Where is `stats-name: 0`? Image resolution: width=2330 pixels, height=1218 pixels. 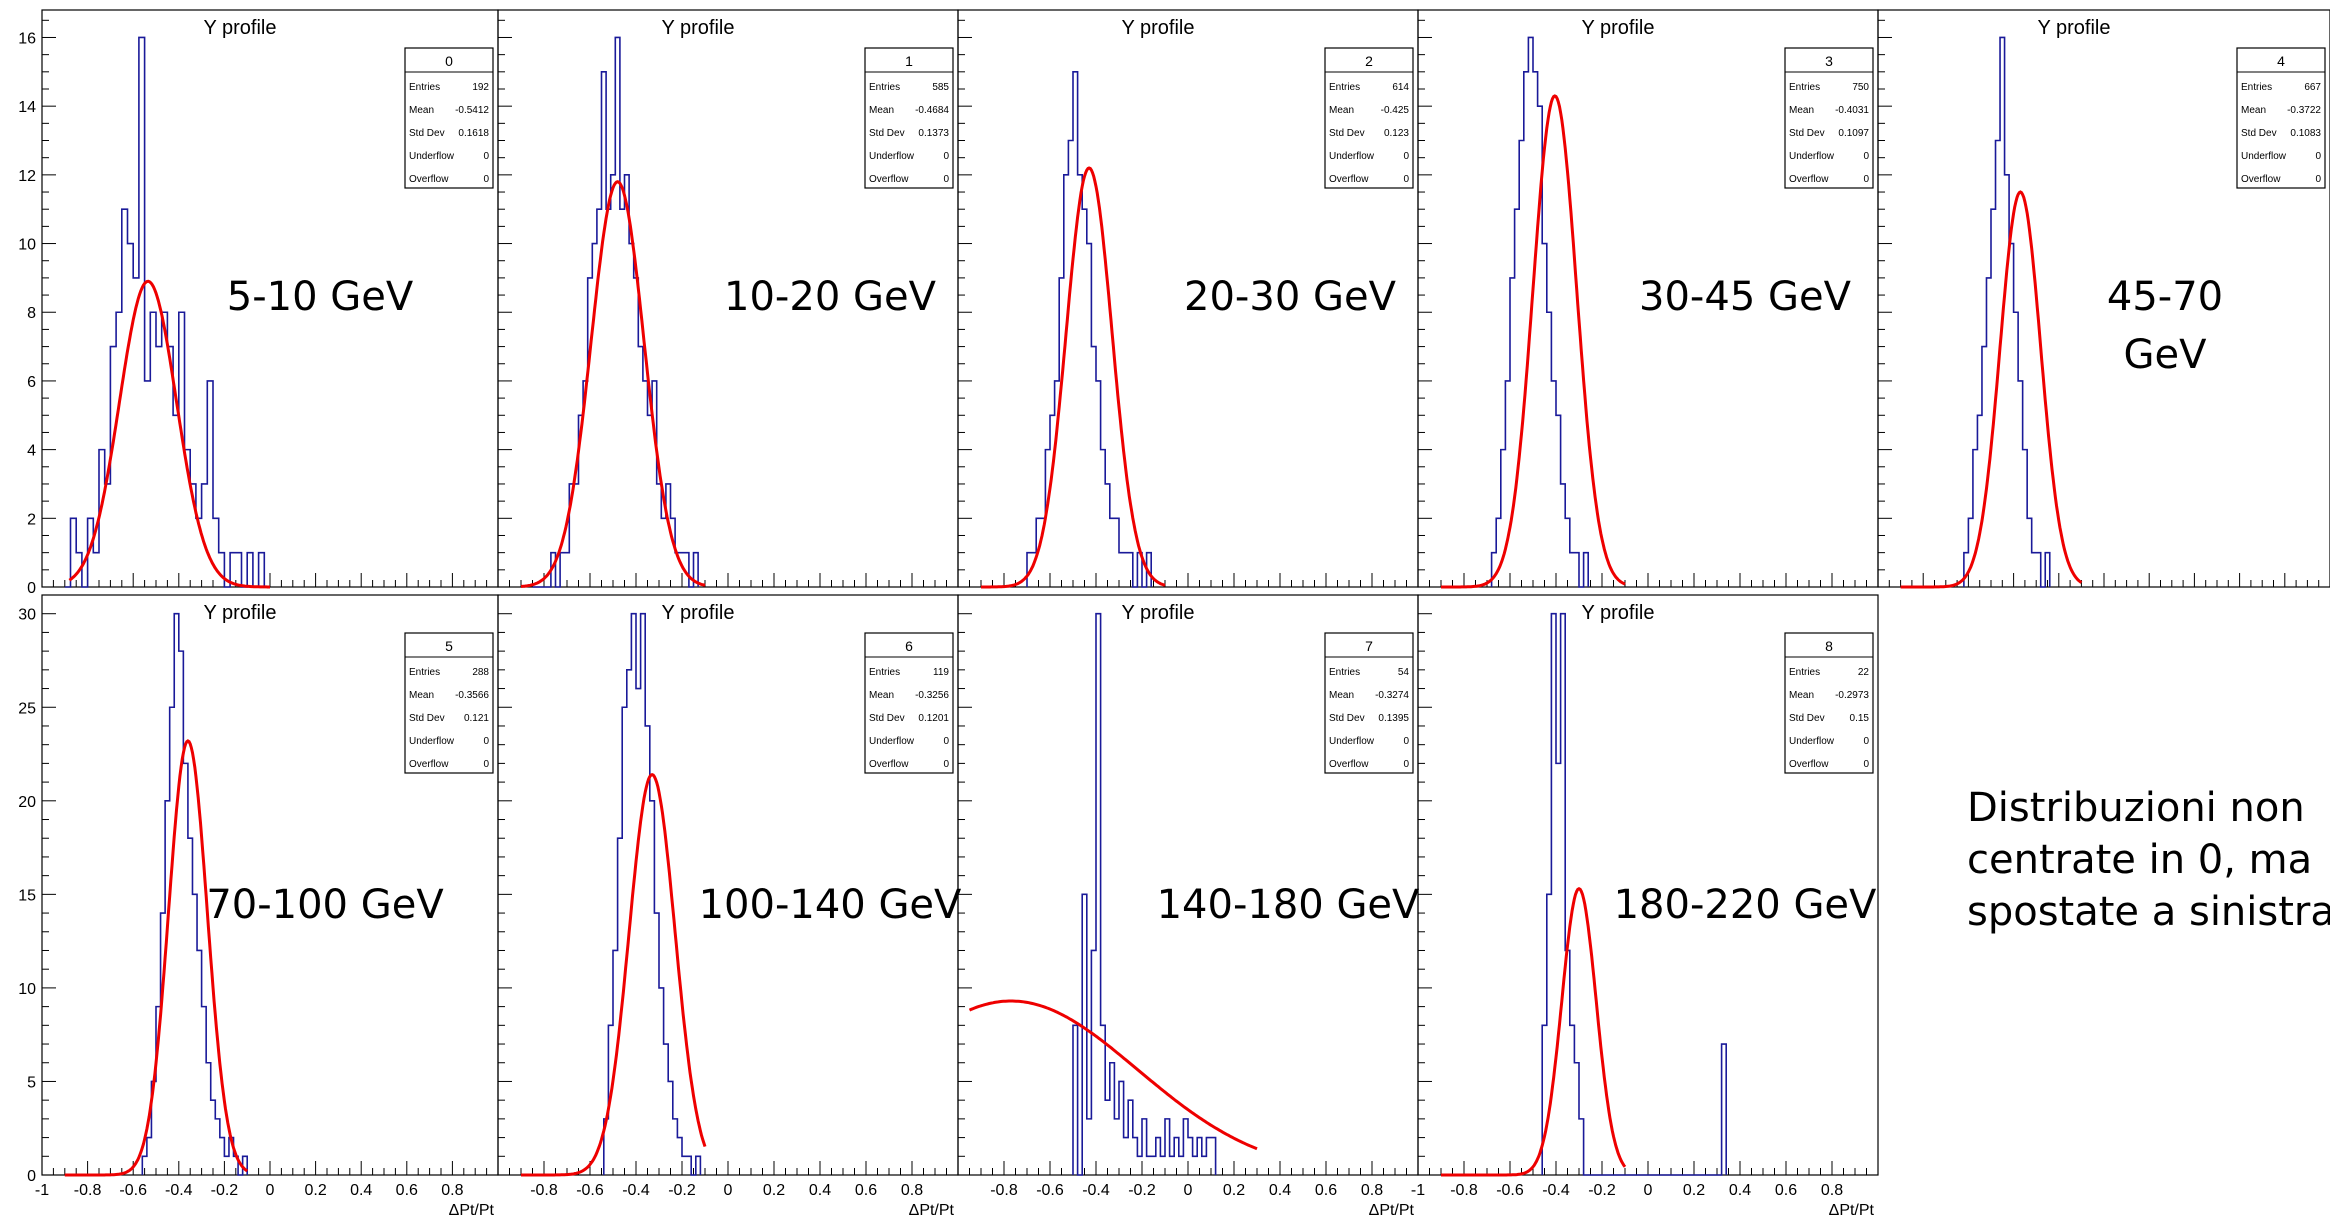
stats-name: 0 is located at coordinates (449, 61).